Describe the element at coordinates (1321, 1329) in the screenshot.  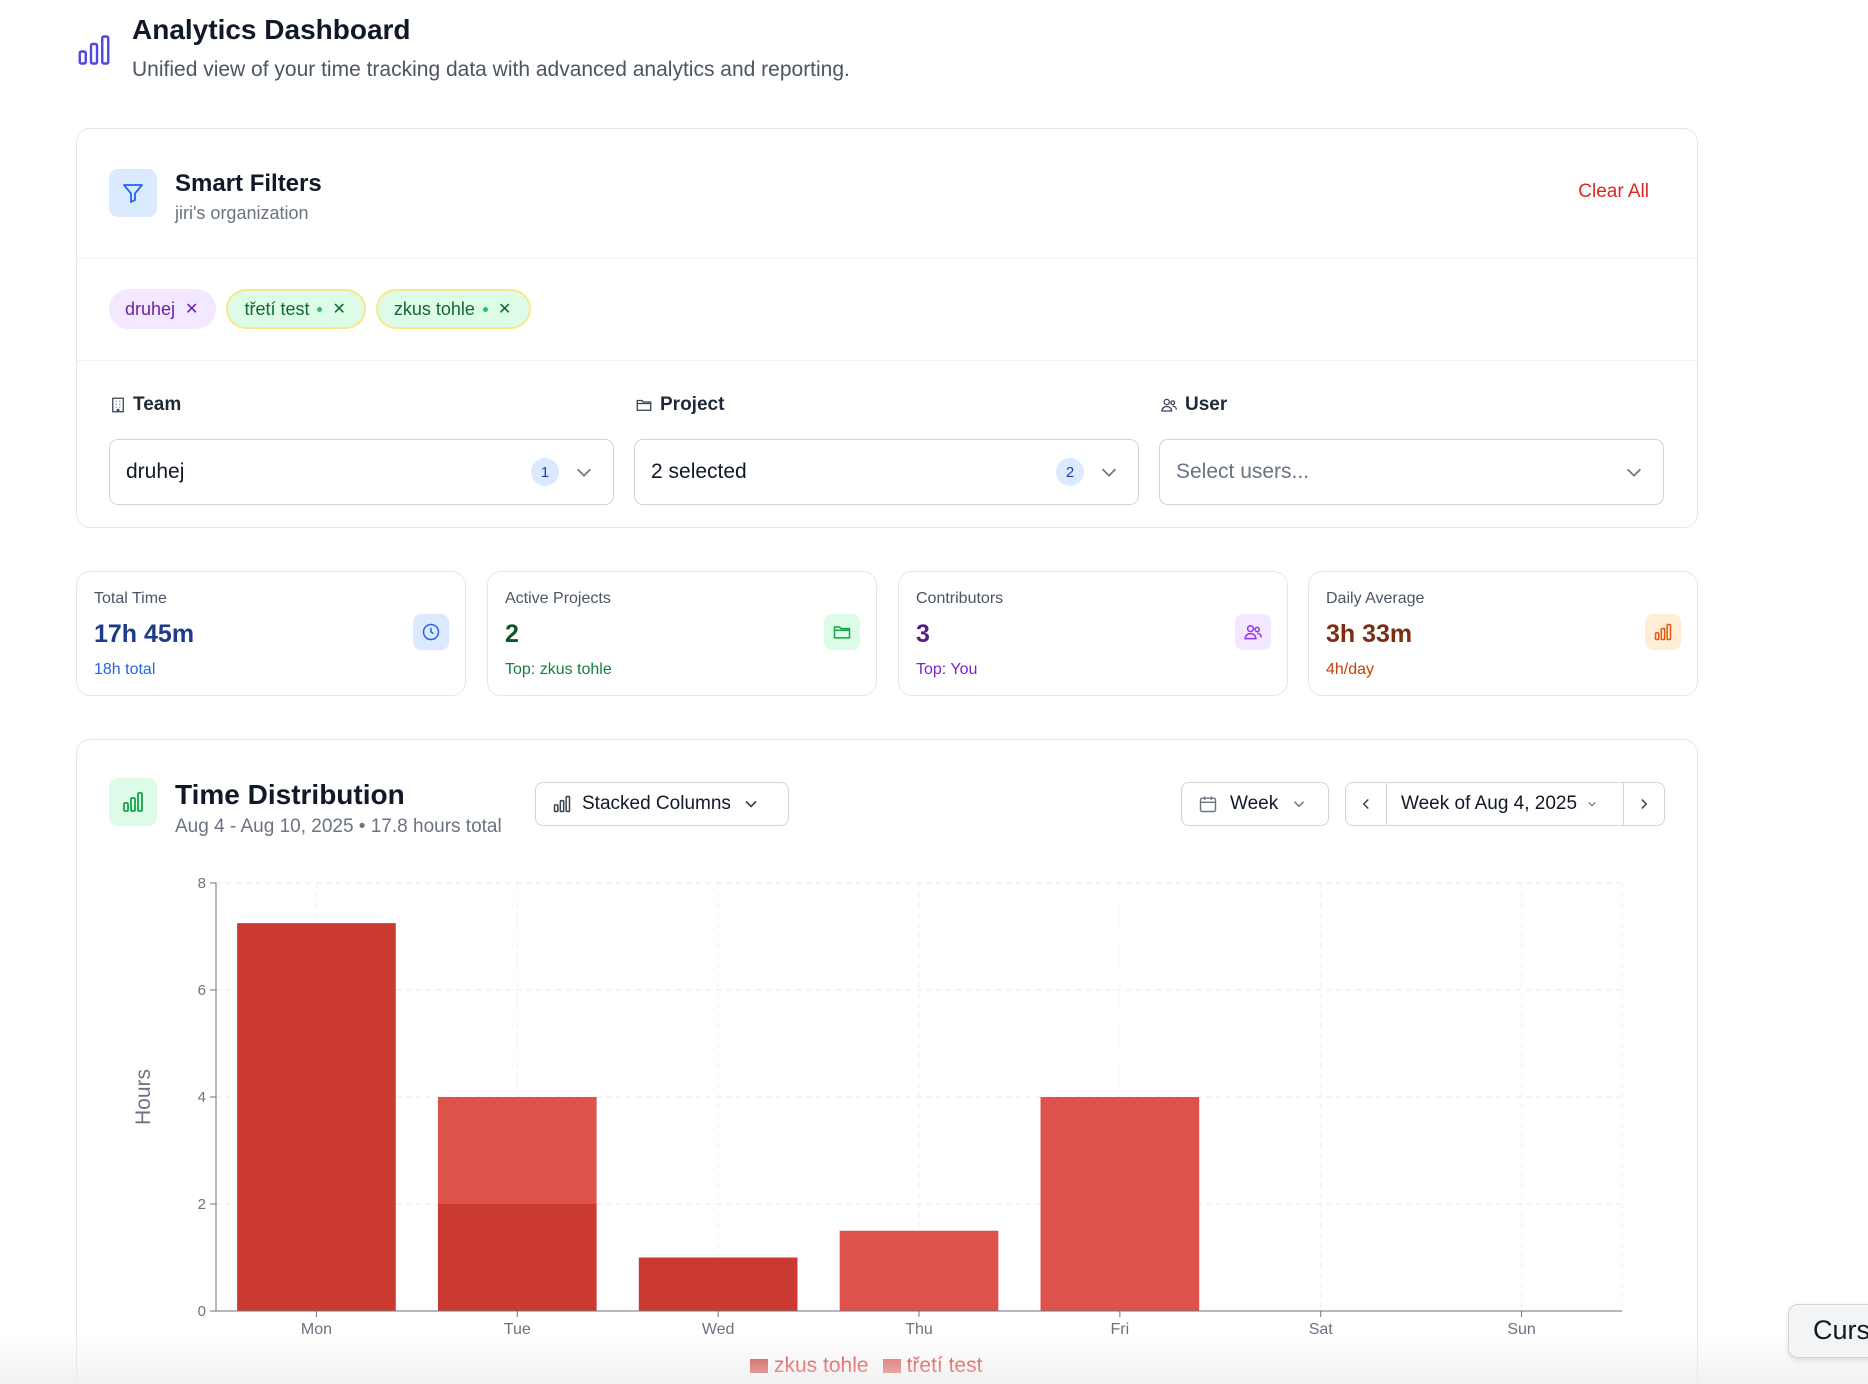
I see `x-tick-label: Sat` at that location.